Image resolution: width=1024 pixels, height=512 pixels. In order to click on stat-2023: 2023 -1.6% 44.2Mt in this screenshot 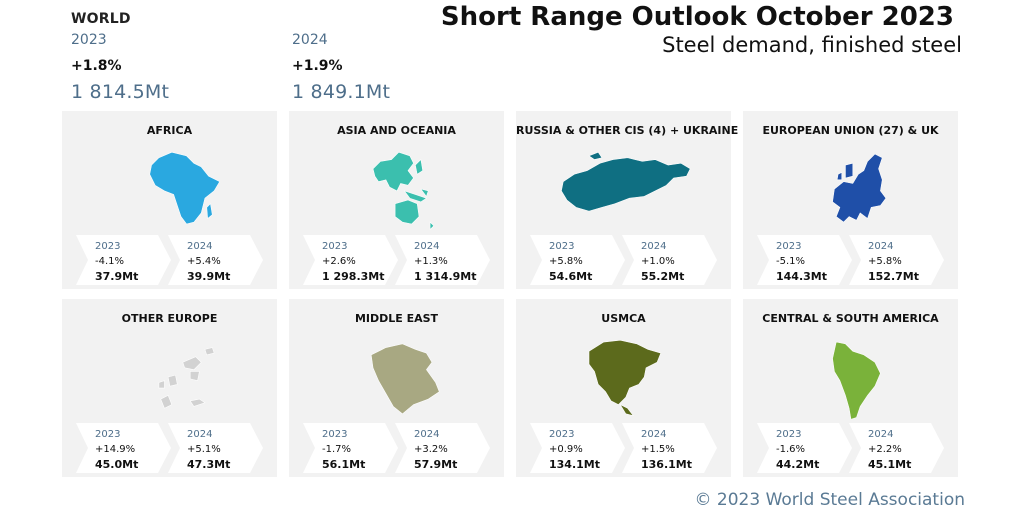, I will do `click(804, 448)`.